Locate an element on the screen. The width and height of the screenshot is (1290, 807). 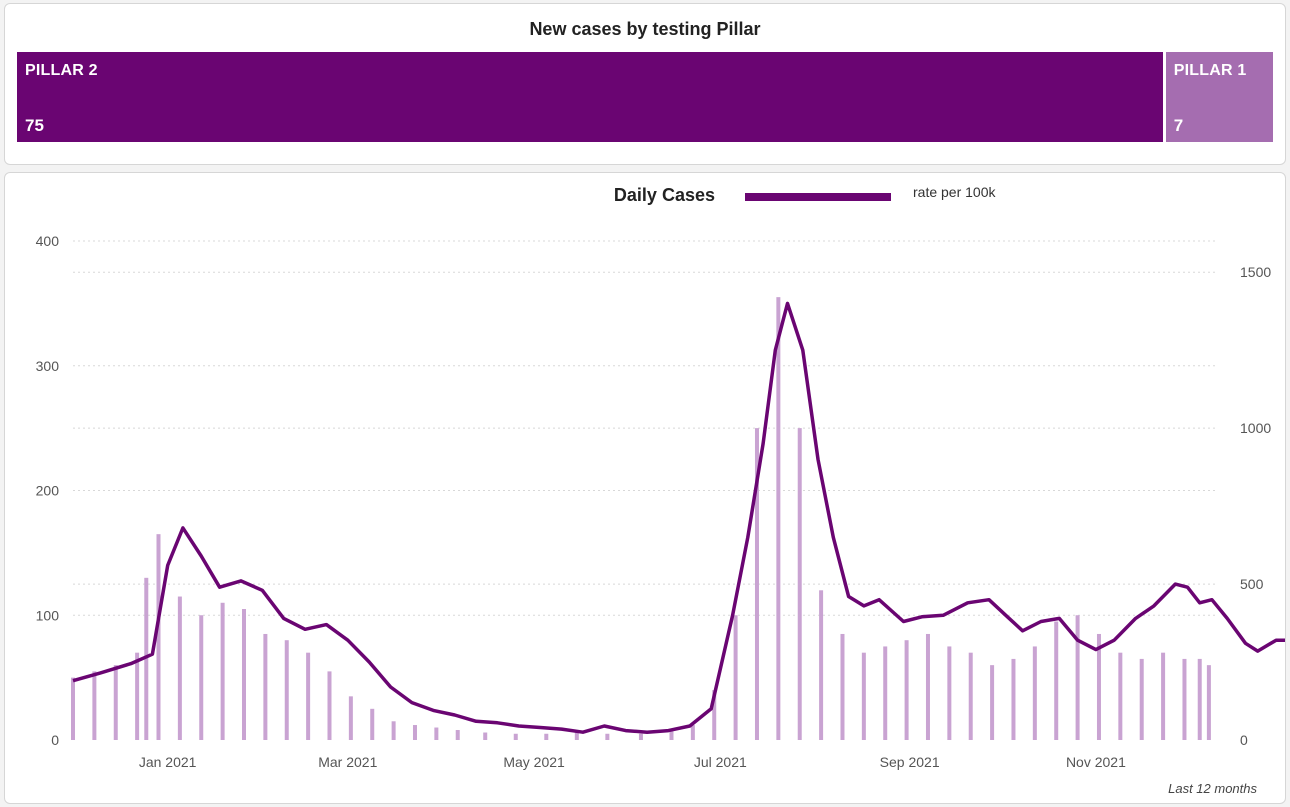
y-right-tick-label: 500 is located at coordinates (1252, 584).